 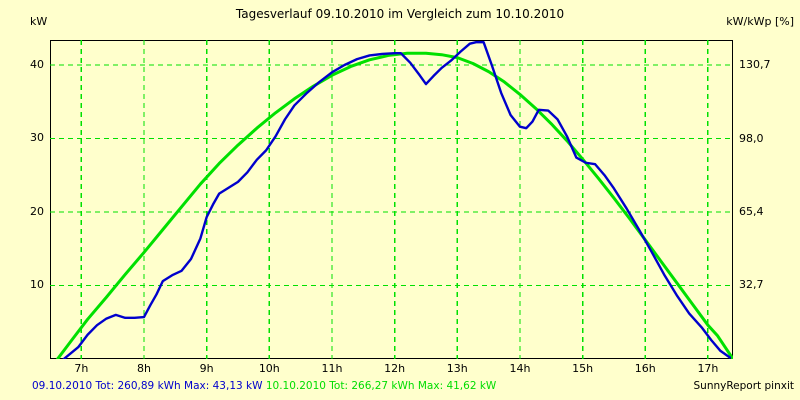 What do you see at coordinates (81, 368) in the screenshot?
I see `x-axis-tick-label: 7h` at bounding box center [81, 368].